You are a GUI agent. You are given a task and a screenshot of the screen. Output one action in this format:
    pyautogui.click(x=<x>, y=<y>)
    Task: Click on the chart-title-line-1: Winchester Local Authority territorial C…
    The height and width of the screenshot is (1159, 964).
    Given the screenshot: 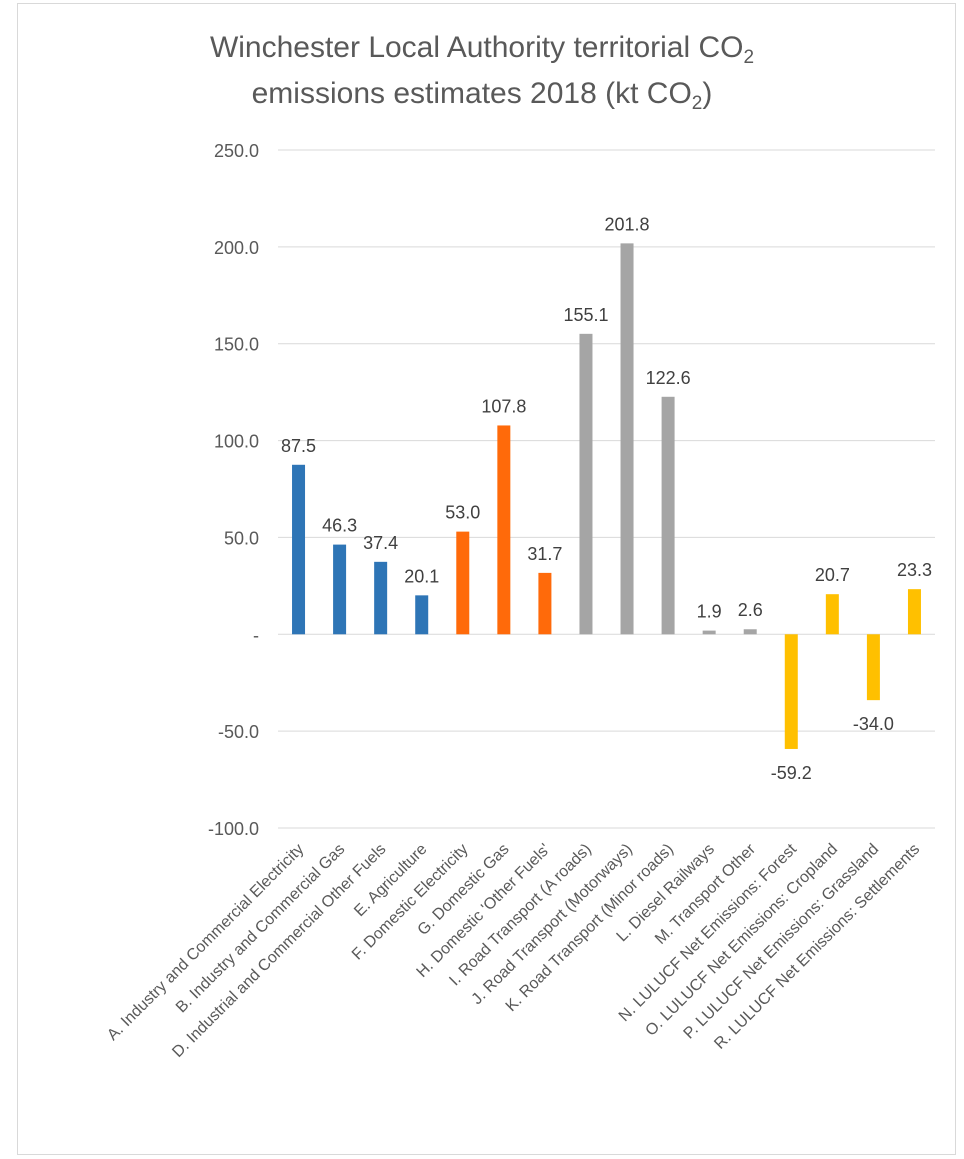 What is the action you would take?
    pyautogui.click(x=482, y=49)
    